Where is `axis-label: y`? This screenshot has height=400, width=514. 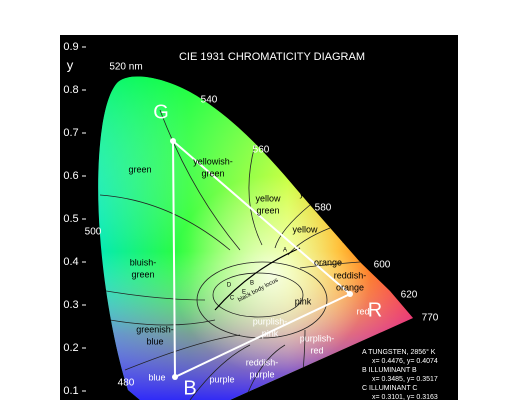 axis-label: y is located at coordinates (70, 64).